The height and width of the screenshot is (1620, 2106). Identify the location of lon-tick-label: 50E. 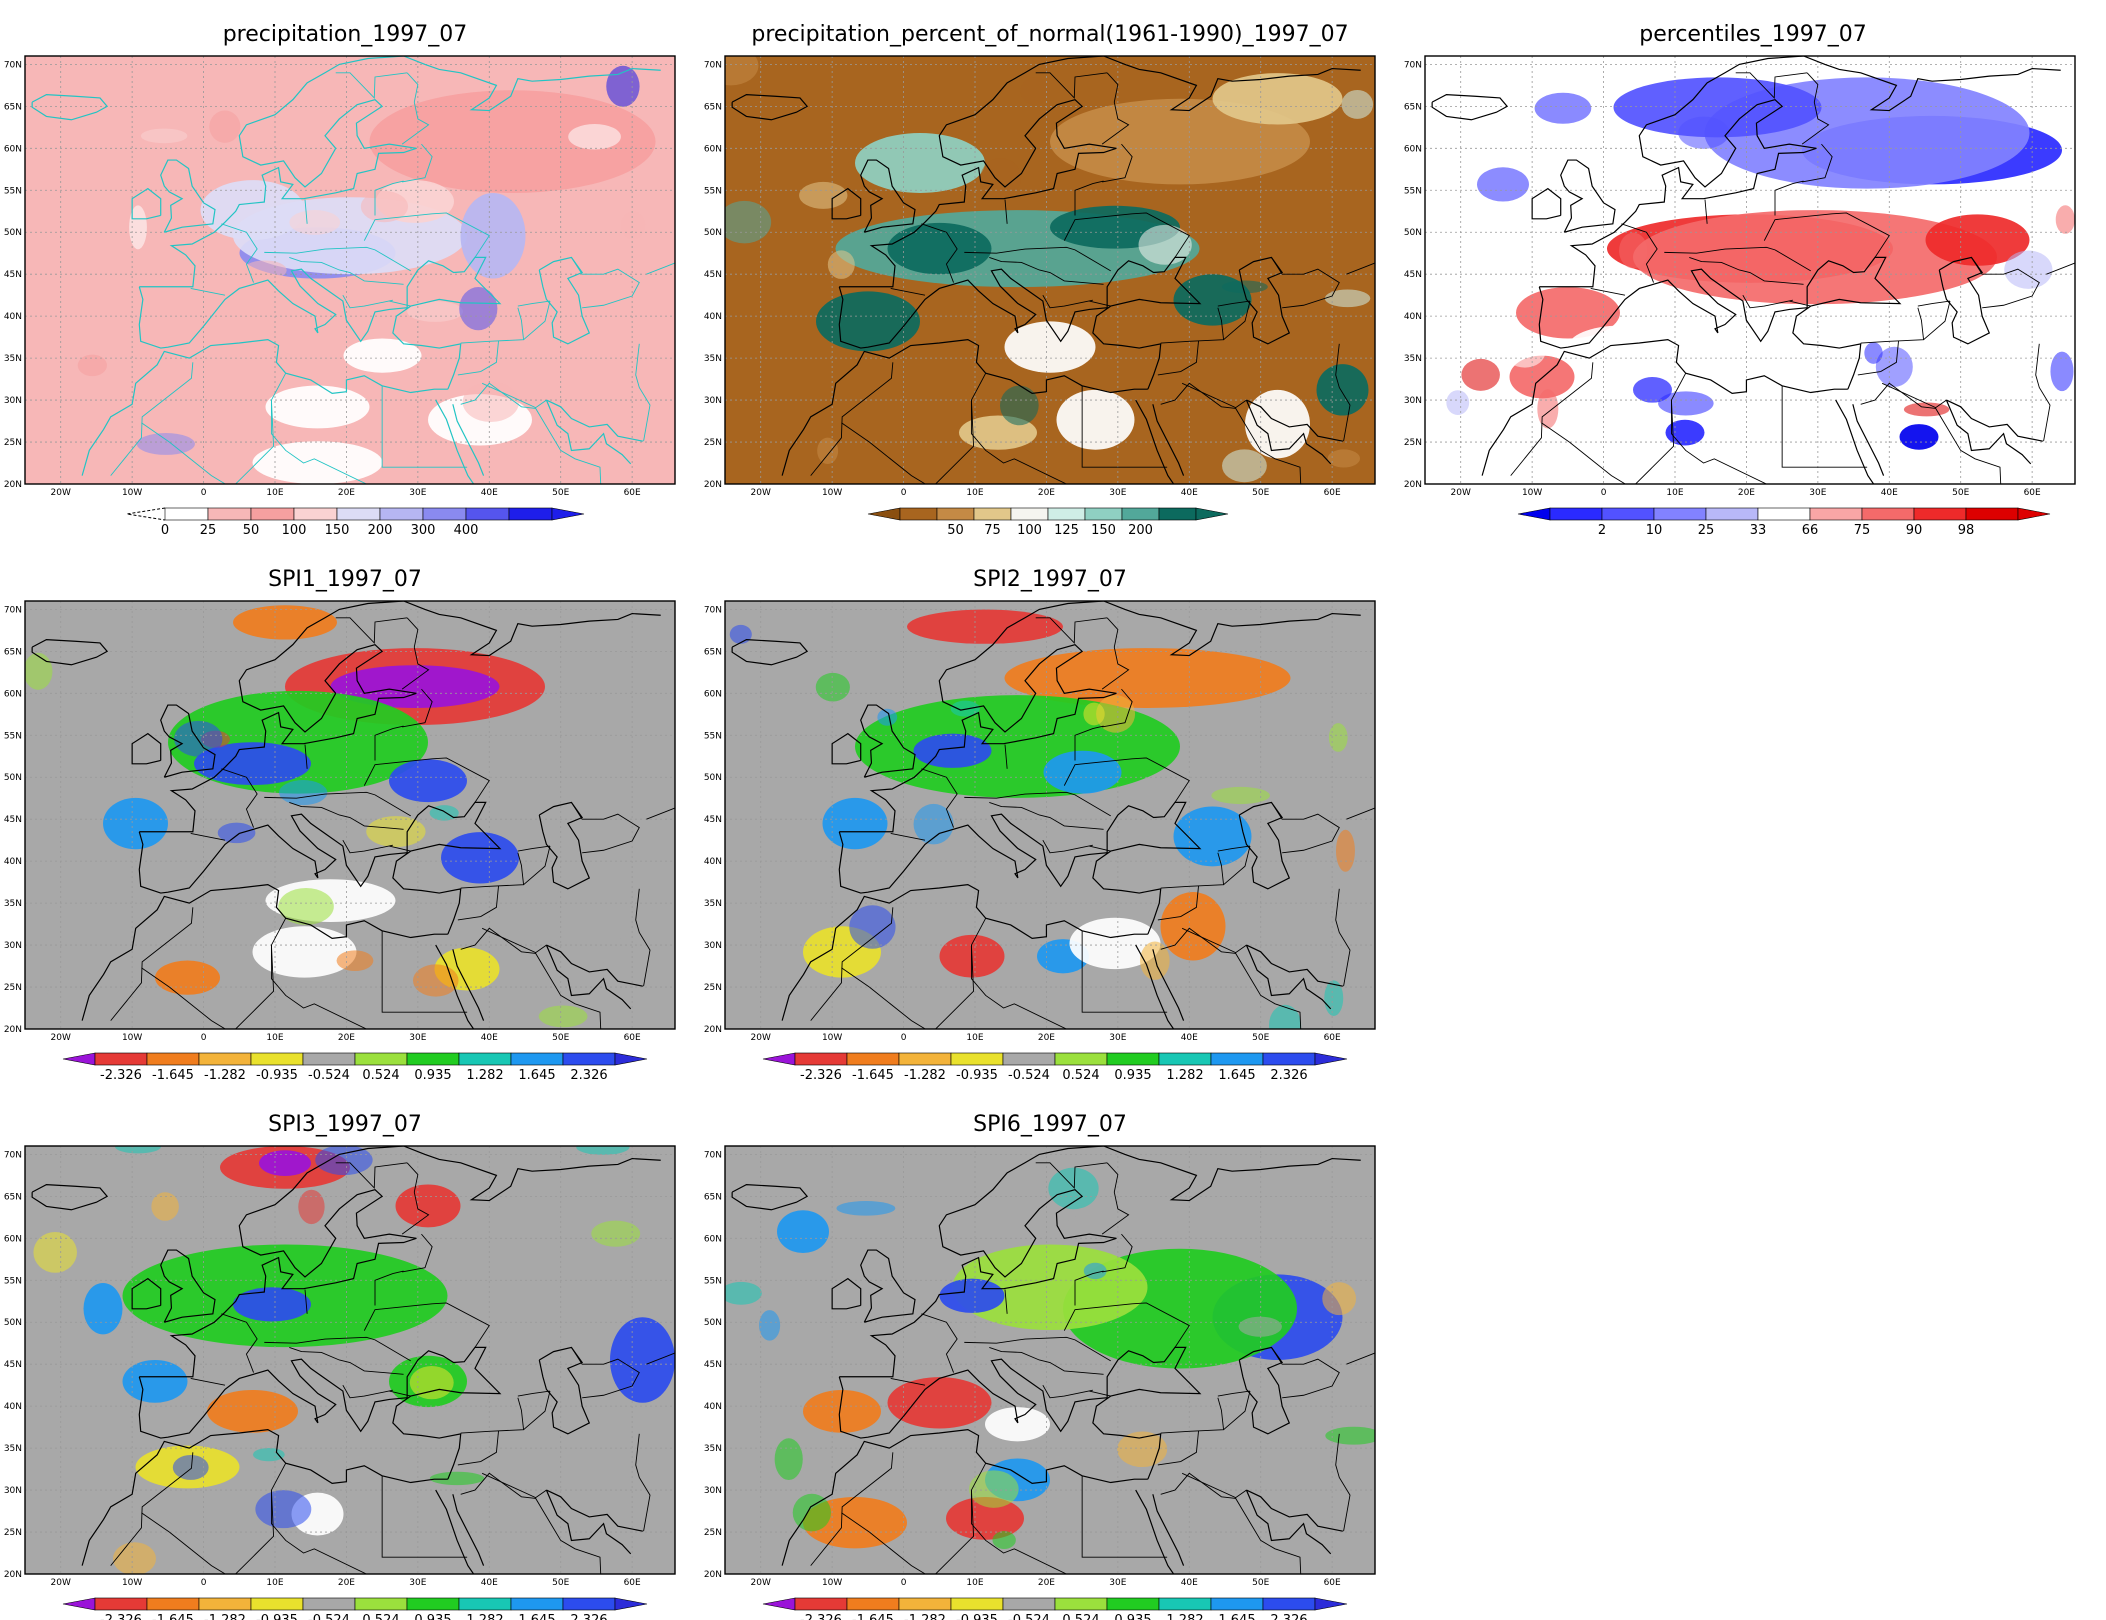
(560, 493).